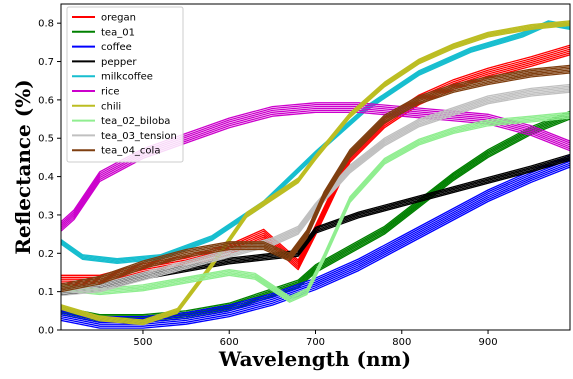 Image resolution: width=573 pixels, height=379 pixels. I want to click on y-tick-label: 0.8, so click(46, 24).